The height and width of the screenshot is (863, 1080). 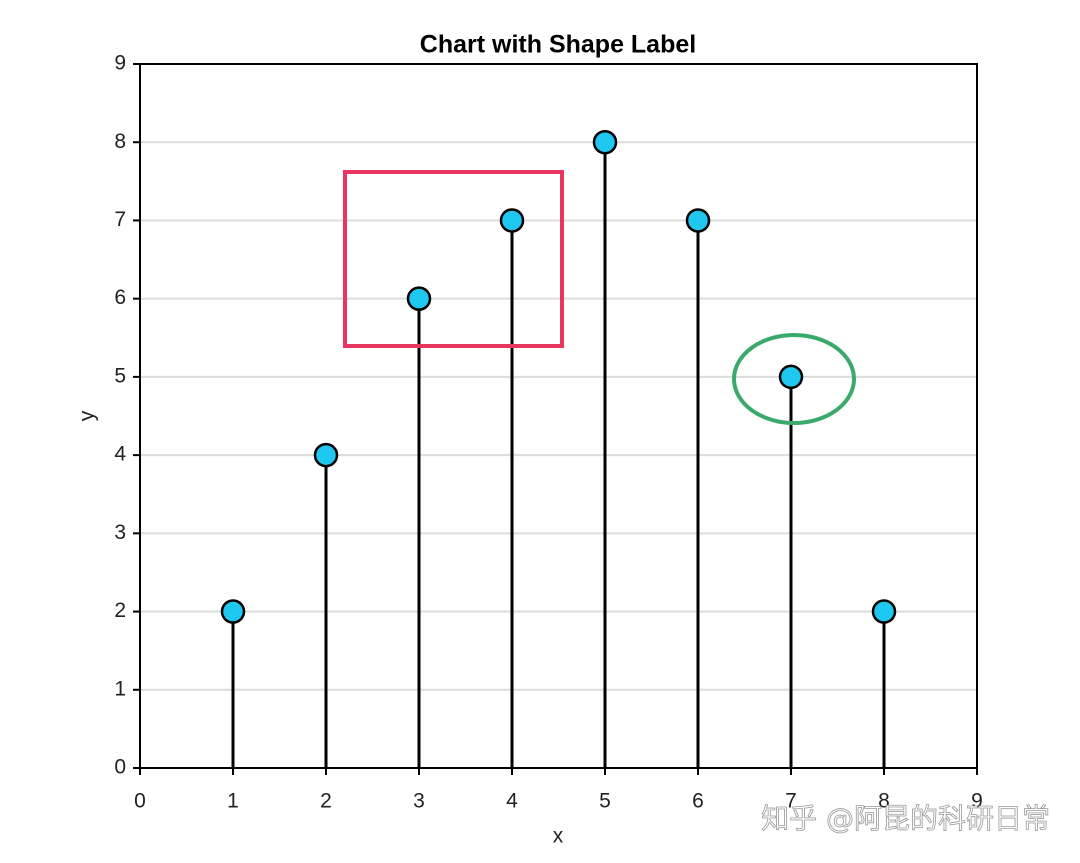 I want to click on x-tick-label: 1, so click(x=233, y=801).